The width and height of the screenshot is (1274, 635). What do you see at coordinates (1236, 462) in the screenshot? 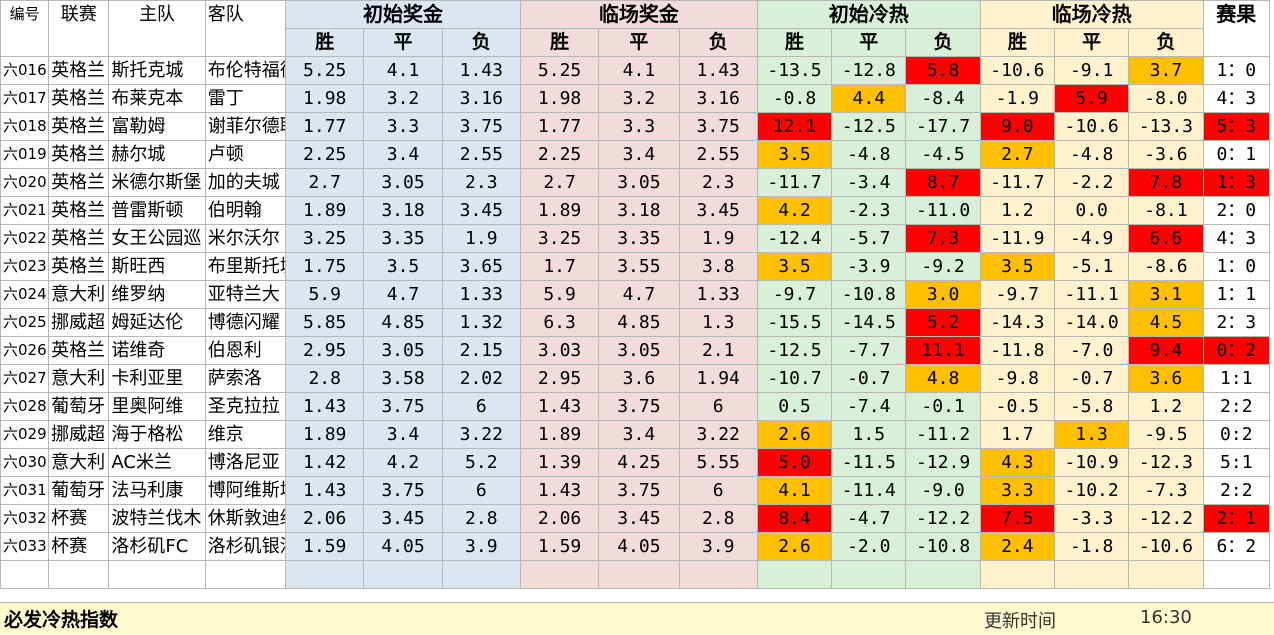
I see `result-cell: 5:1` at bounding box center [1236, 462].